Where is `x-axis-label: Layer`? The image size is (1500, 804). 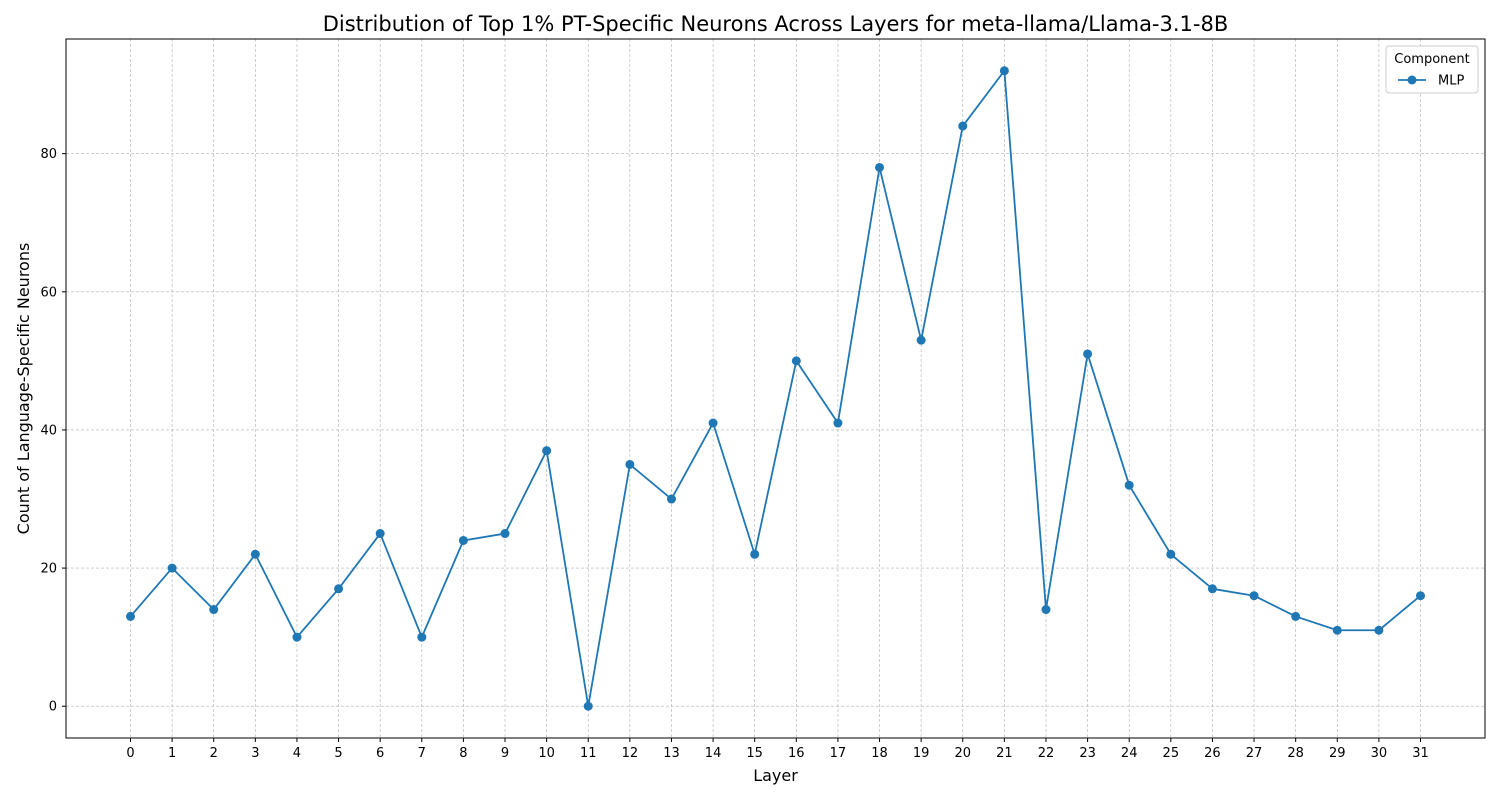 x-axis-label: Layer is located at coordinates (775, 775).